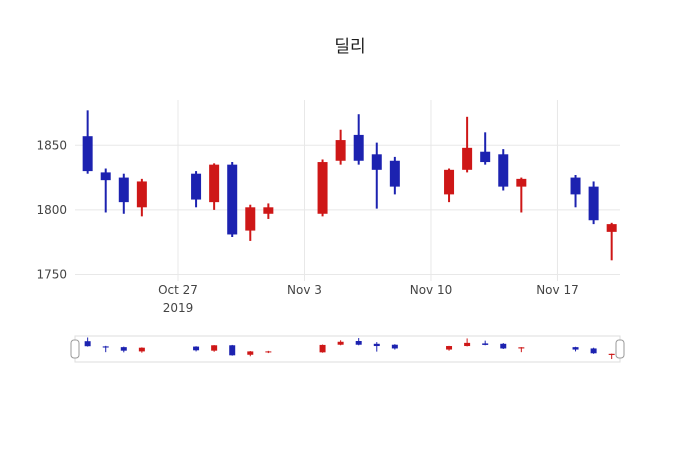 This screenshot has height=450, width=700. What do you see at coordinates (431, 290) in the screenshot?
I see `x-tick-label: Nov 10` at bounding box center [431, 290].